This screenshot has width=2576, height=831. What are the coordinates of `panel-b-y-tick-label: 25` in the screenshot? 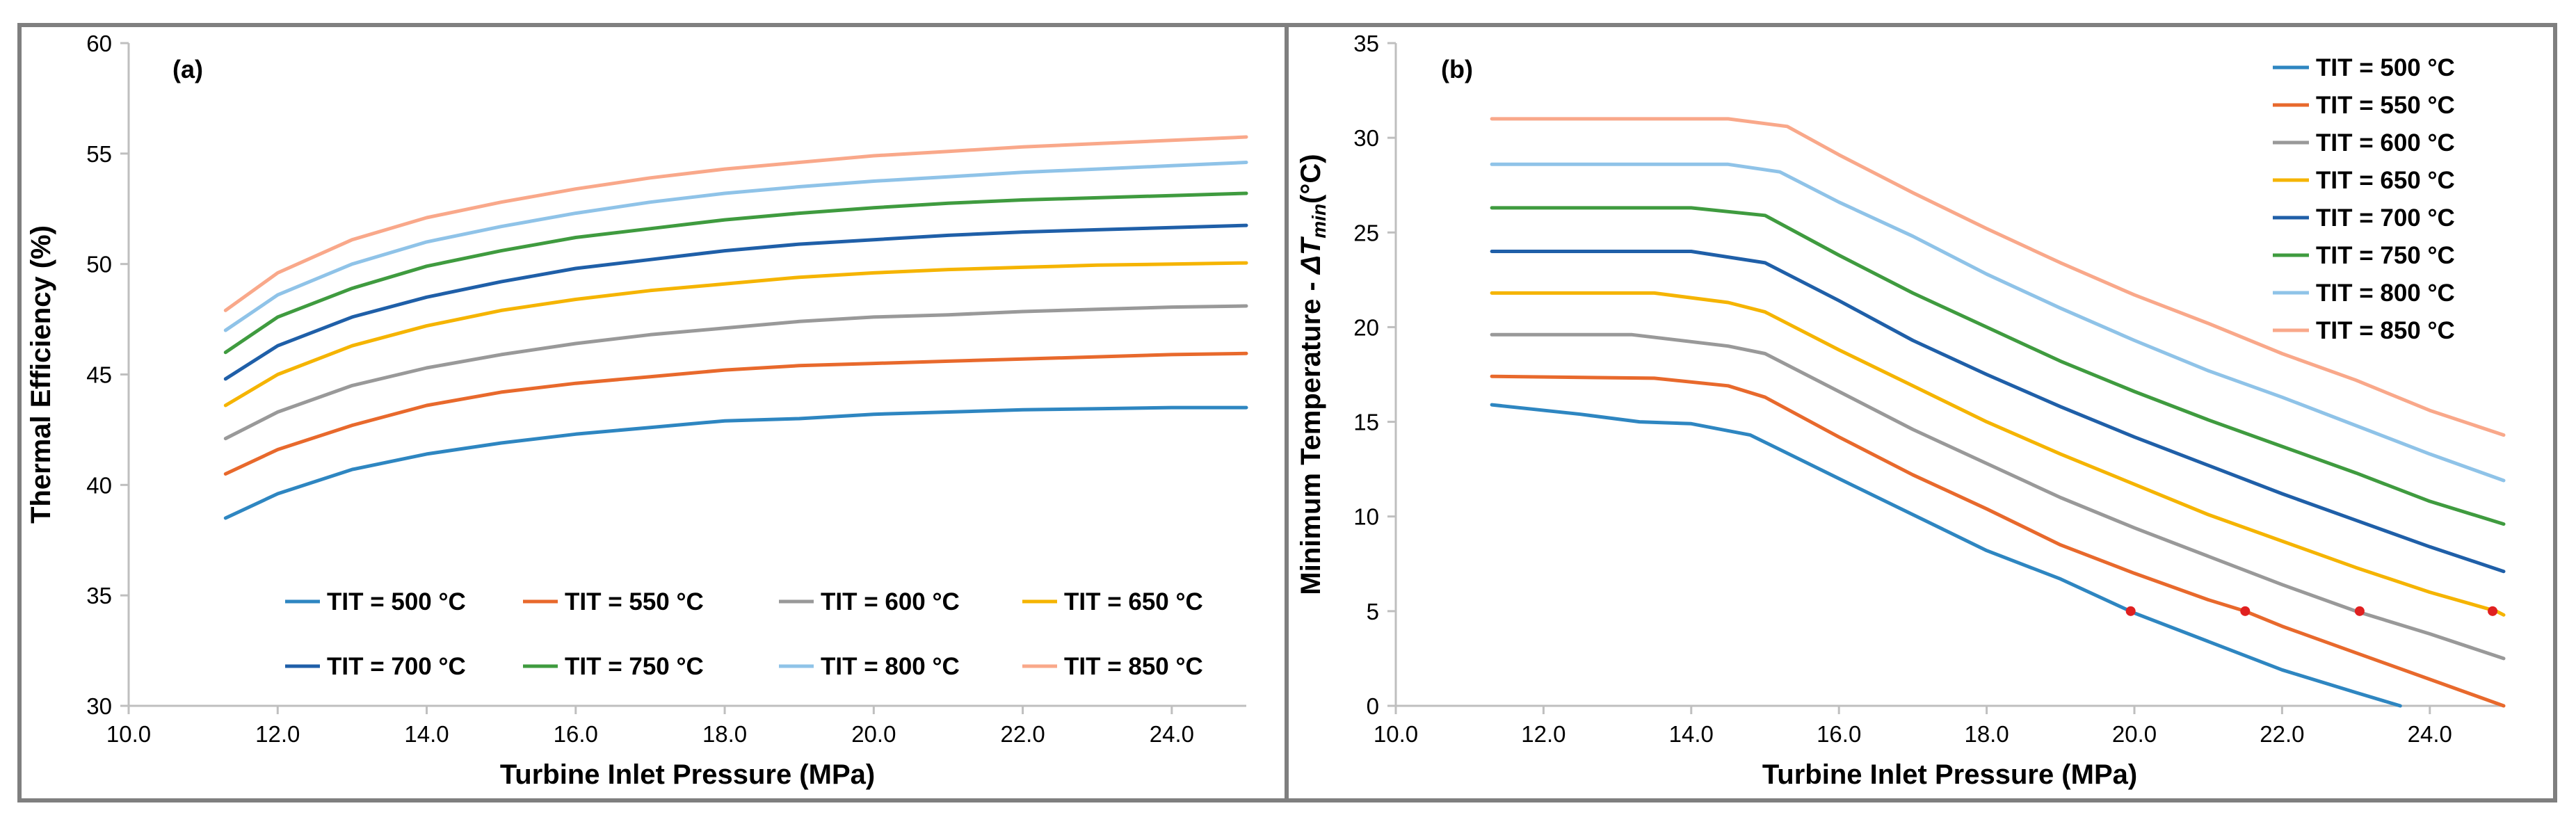 It's located at (1366, 233).